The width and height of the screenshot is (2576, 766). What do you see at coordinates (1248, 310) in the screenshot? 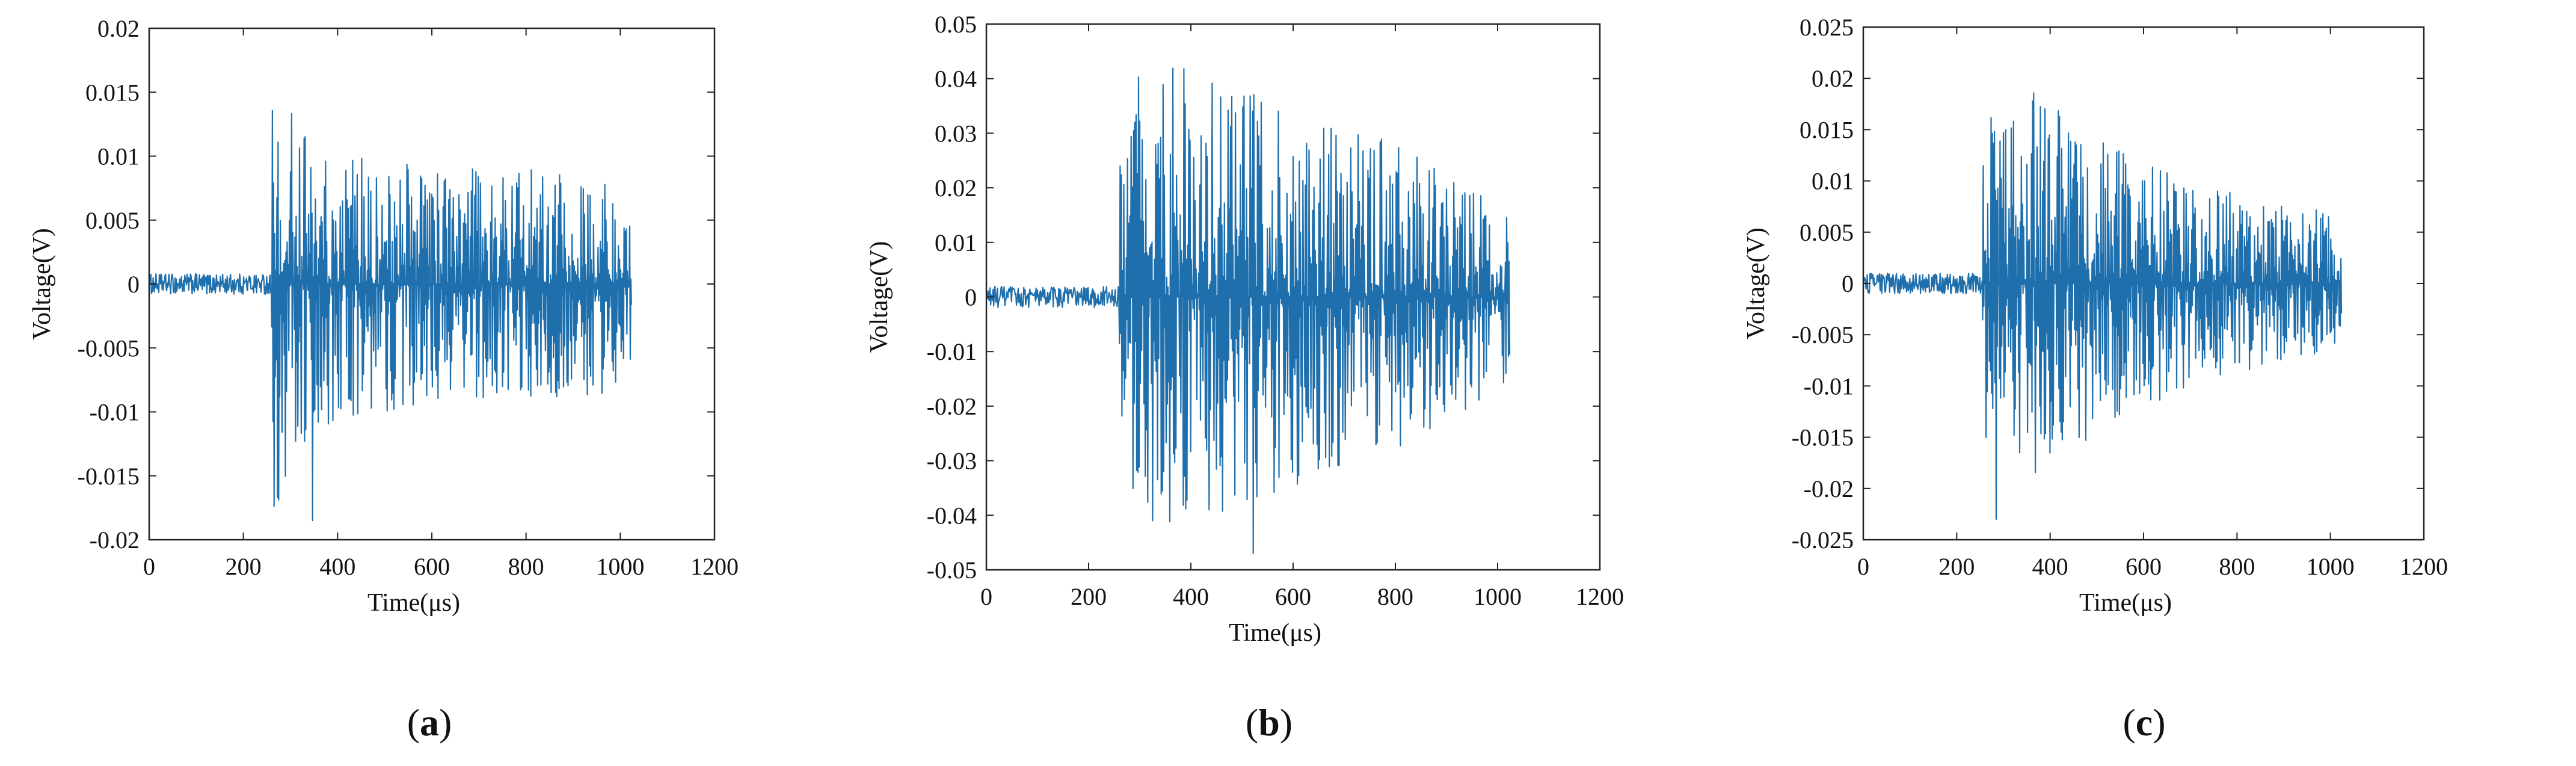
I see `signal-line-b` at bounding box center [1248, 310].